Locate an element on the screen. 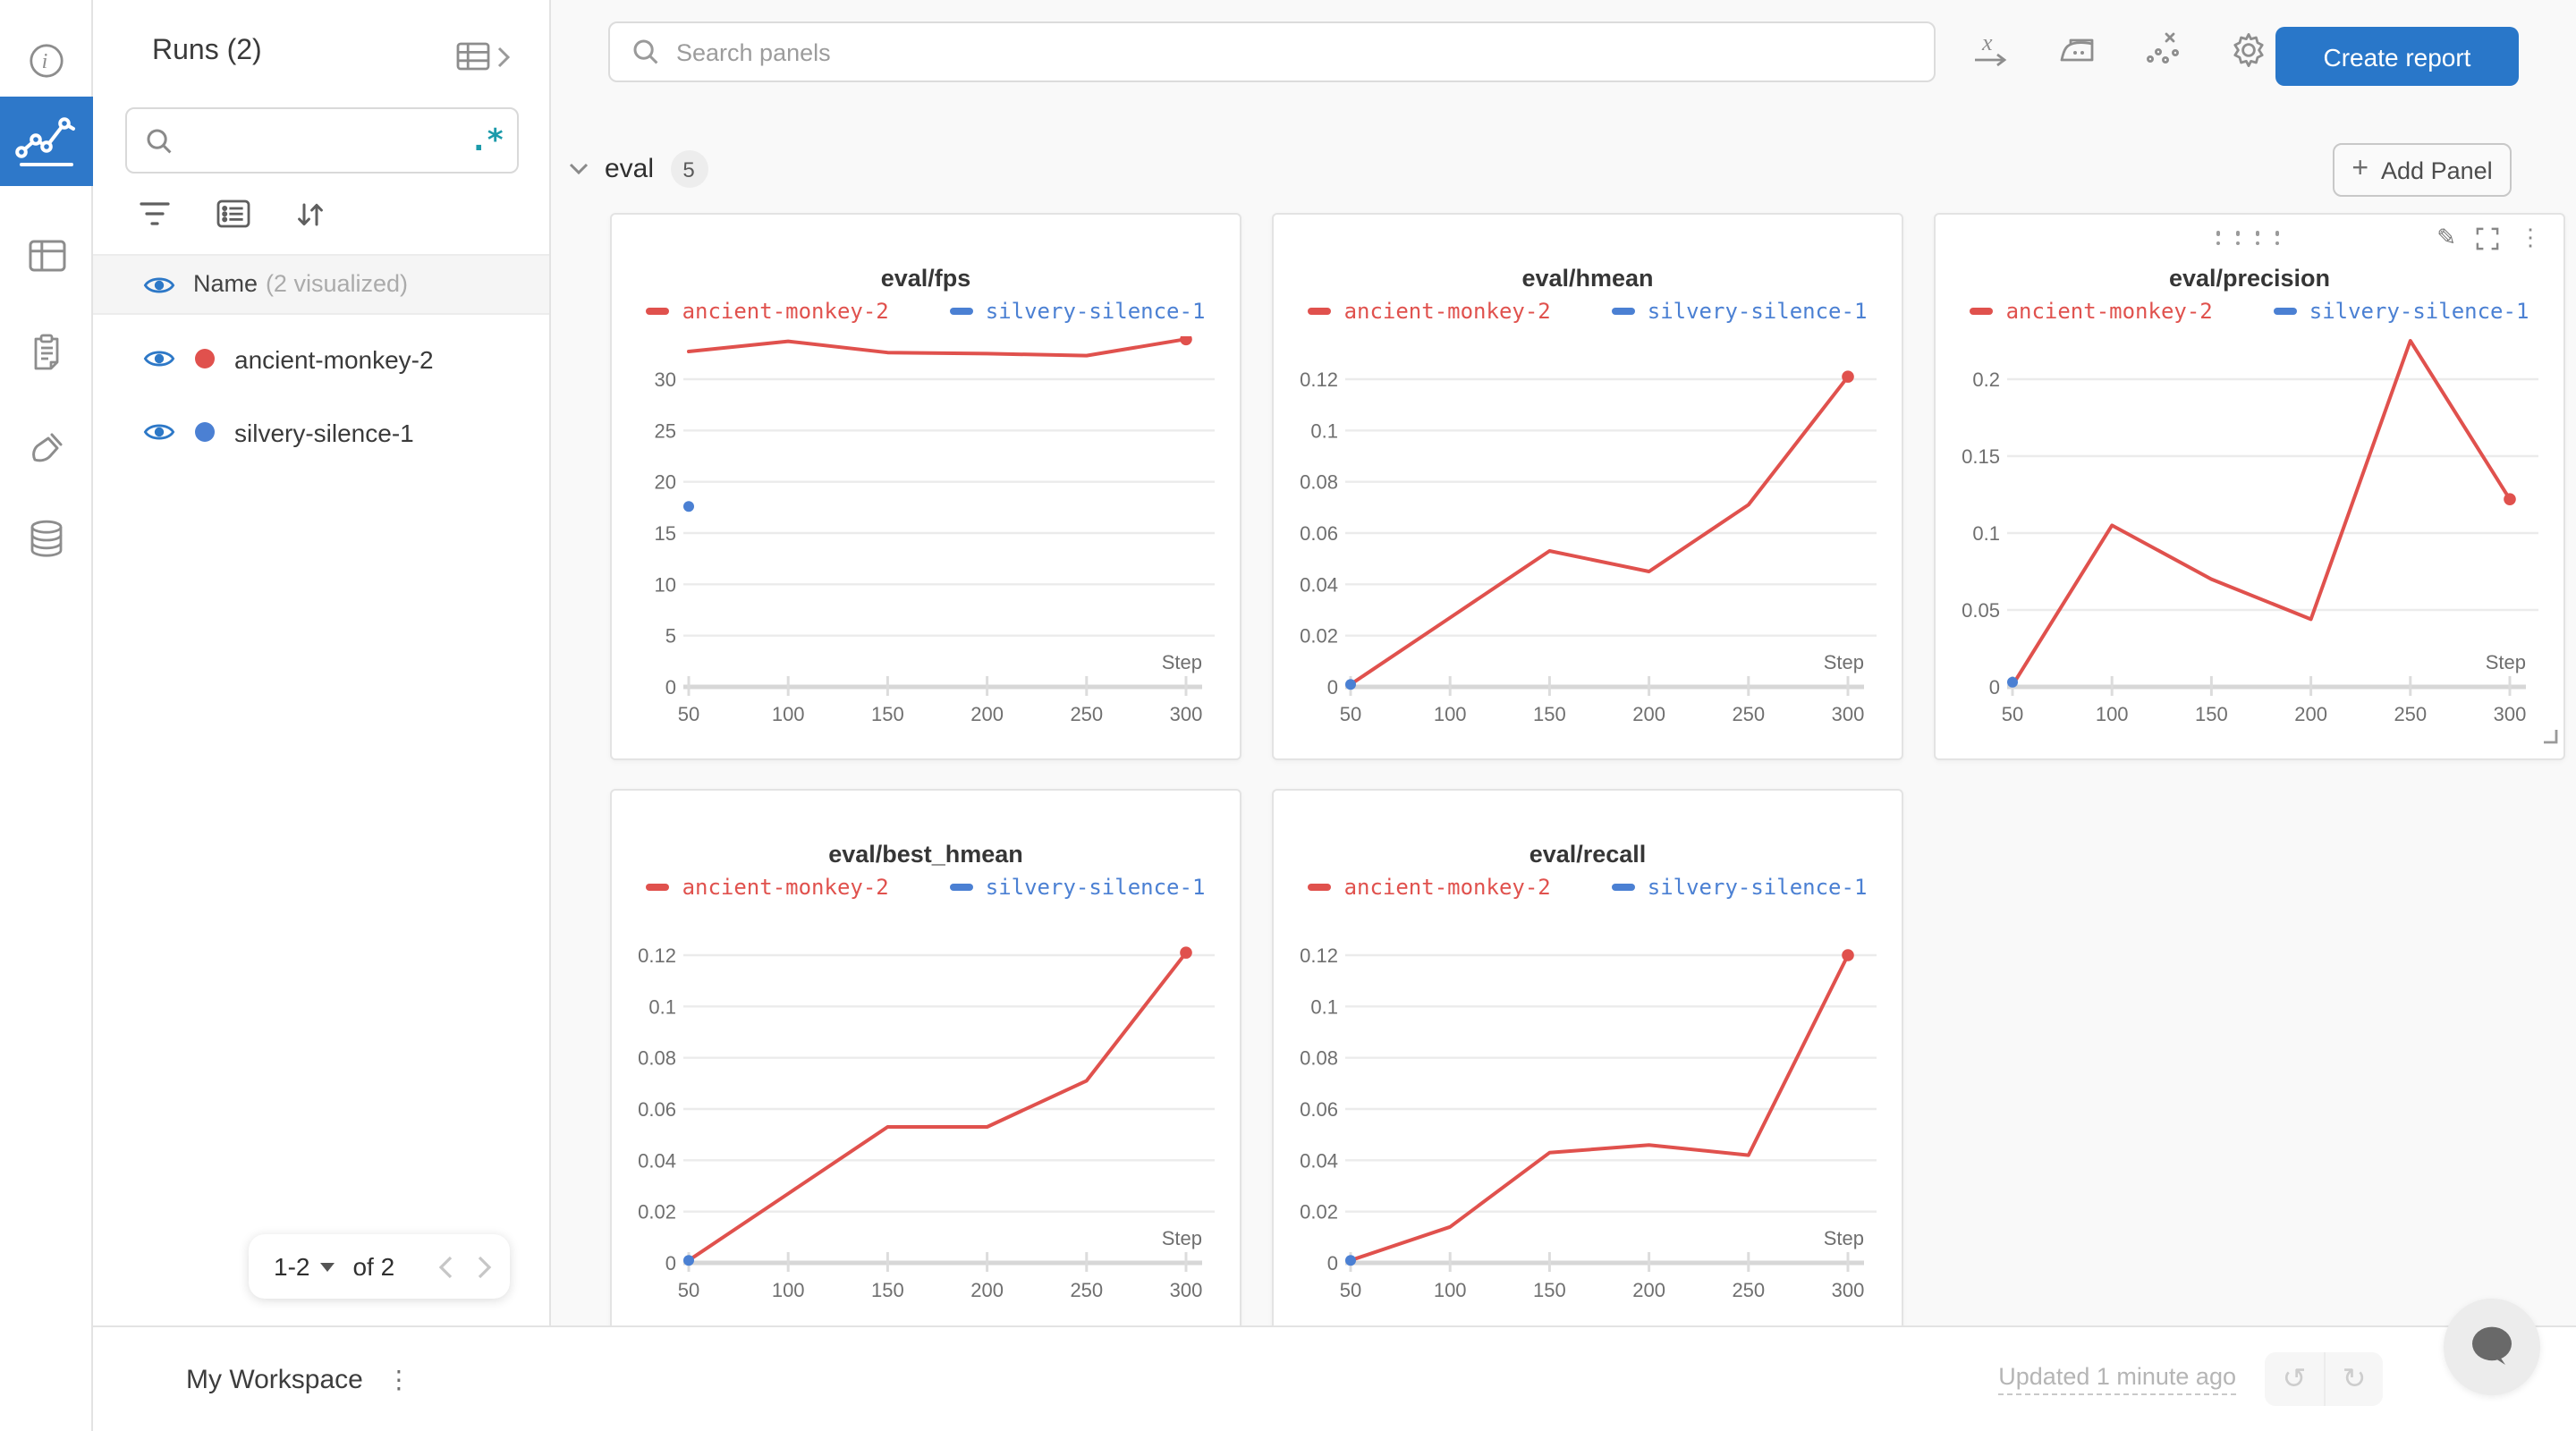 The image size is (2576, 1431). prev-page-icon is located at coordinates (445, 1267).